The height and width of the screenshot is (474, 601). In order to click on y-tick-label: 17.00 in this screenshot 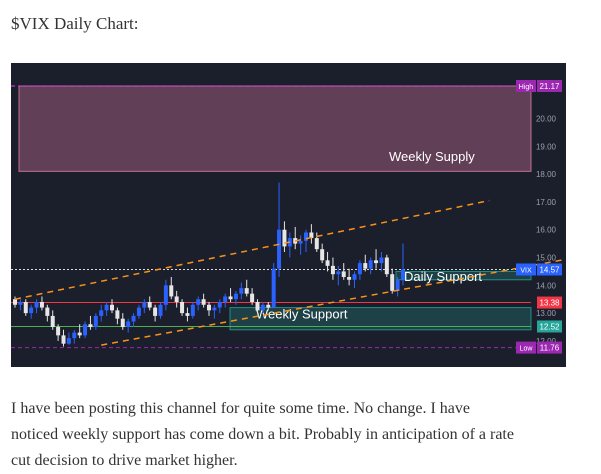, I will do `click(546, 202)`.